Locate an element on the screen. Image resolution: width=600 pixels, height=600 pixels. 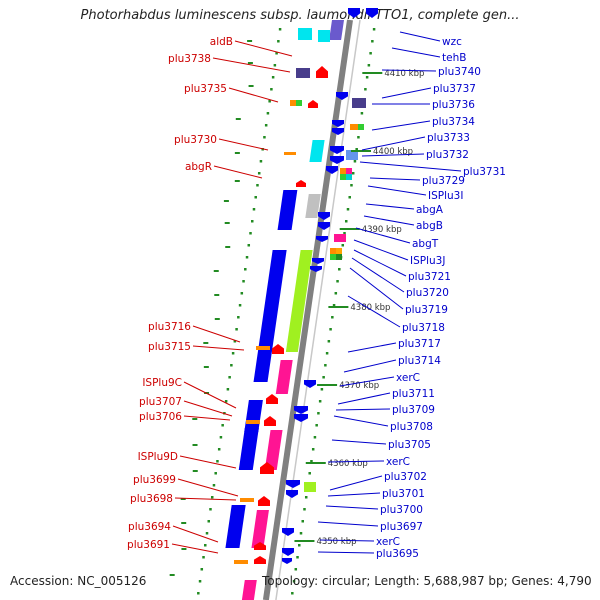
right-gene-label: plu3729 is located at coordinates (443, 181).